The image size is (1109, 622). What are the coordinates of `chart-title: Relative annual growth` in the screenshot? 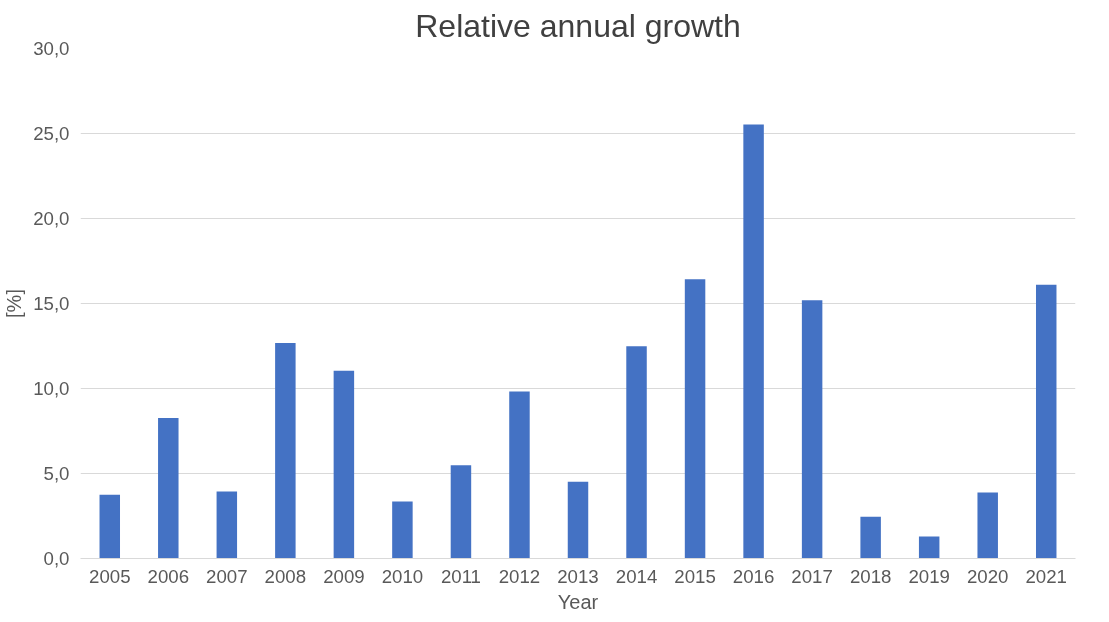 It's located at (578, 25).